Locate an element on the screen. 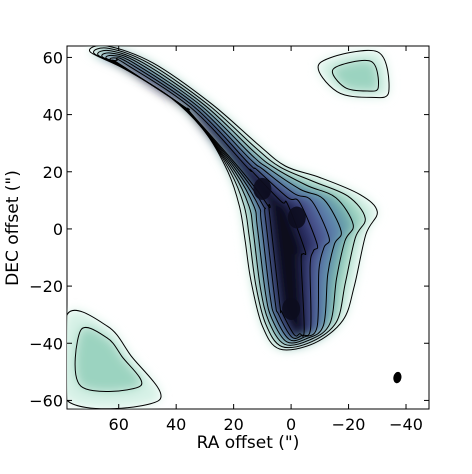  northwest-clump-contour-fill is located at coordinates (355, 76).